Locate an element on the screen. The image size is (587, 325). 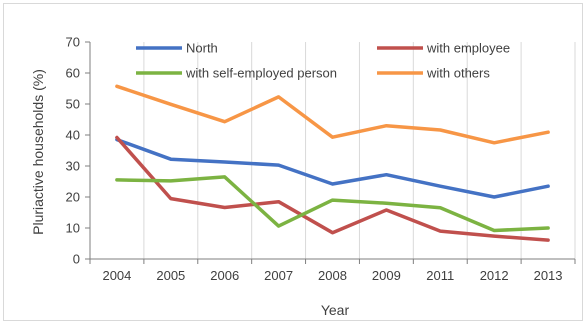
x-tick-label: 2008 is located at coordinates (332, 275).